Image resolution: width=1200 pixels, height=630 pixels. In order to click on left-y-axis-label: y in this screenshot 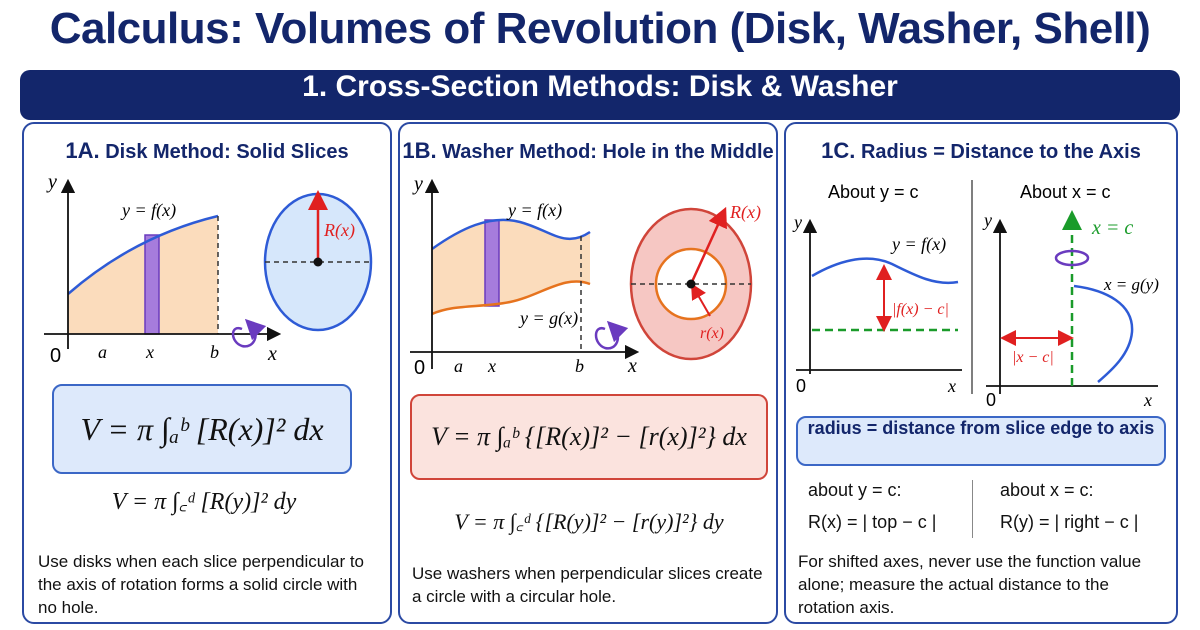, I will do `click(797, 222)`.